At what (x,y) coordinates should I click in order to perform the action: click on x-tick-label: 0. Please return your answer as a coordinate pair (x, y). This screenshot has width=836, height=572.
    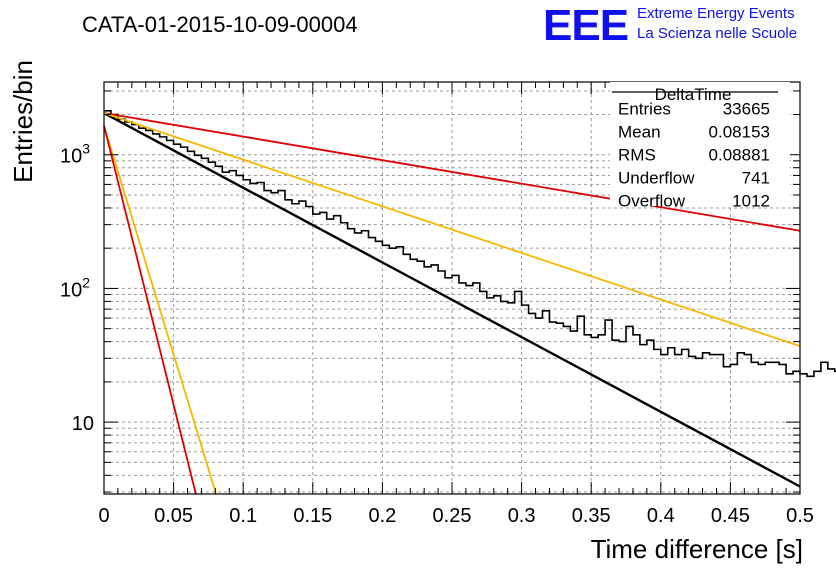
    Looking at the image, I should click on (103, 516).